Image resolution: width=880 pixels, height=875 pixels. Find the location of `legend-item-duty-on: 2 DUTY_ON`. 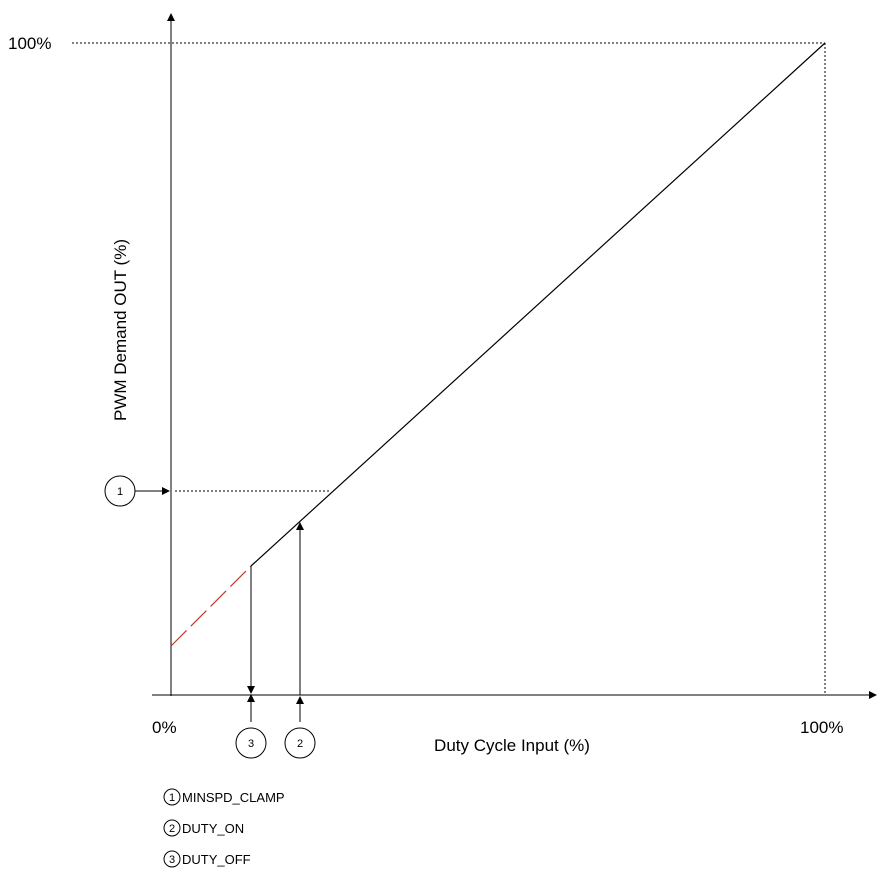

legend-item-duty-on: 2 DUTY_ON is located at coordinates (203, 828).